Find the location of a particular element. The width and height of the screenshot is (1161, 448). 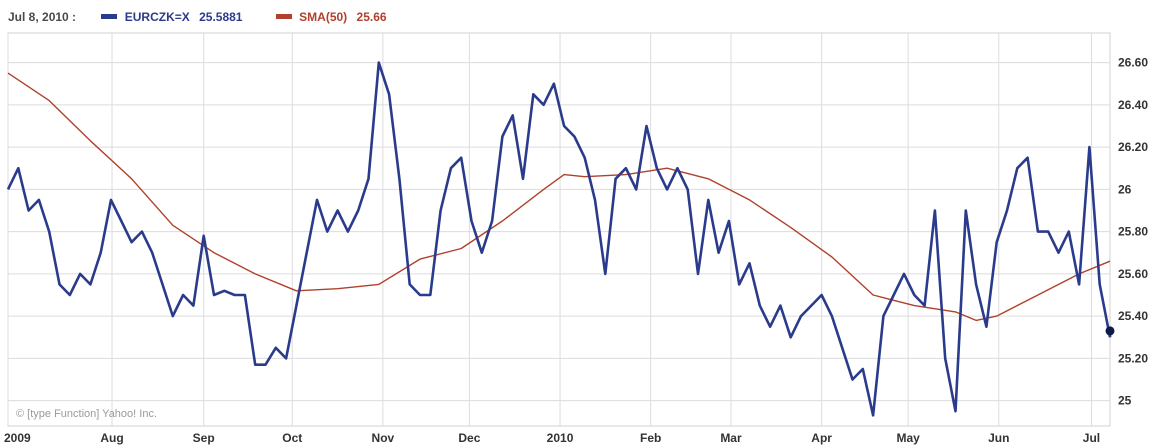

x-tick-label: Jul is located at coordinates (1091, 438).